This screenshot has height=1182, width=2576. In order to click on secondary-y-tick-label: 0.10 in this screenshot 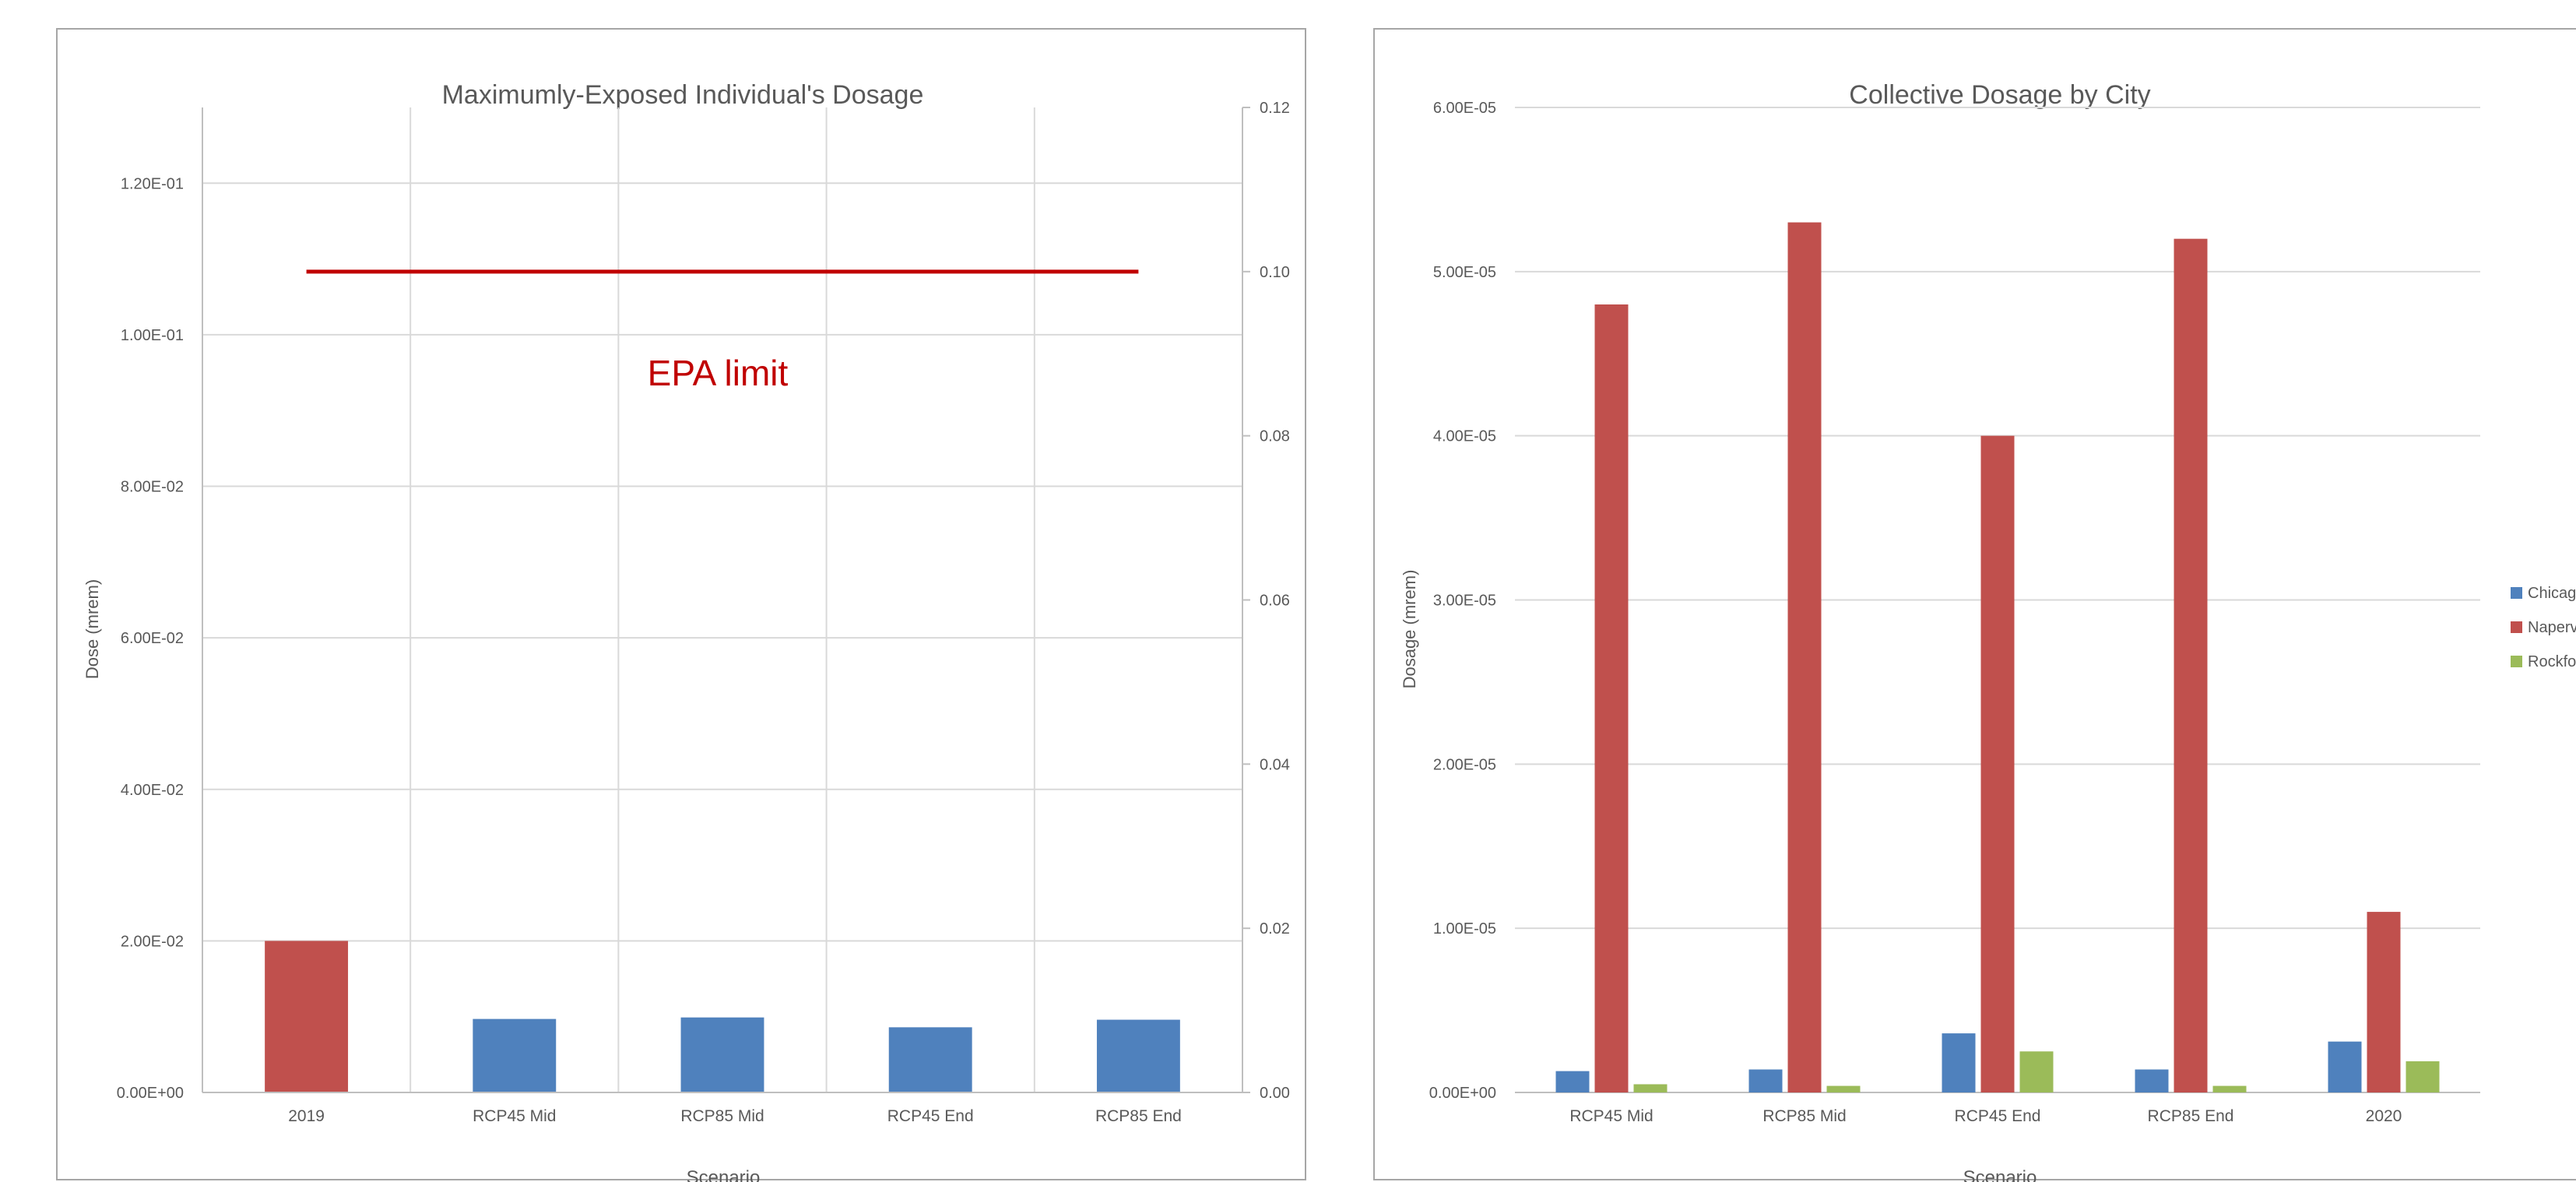, I will do `click(1275, 272)`.